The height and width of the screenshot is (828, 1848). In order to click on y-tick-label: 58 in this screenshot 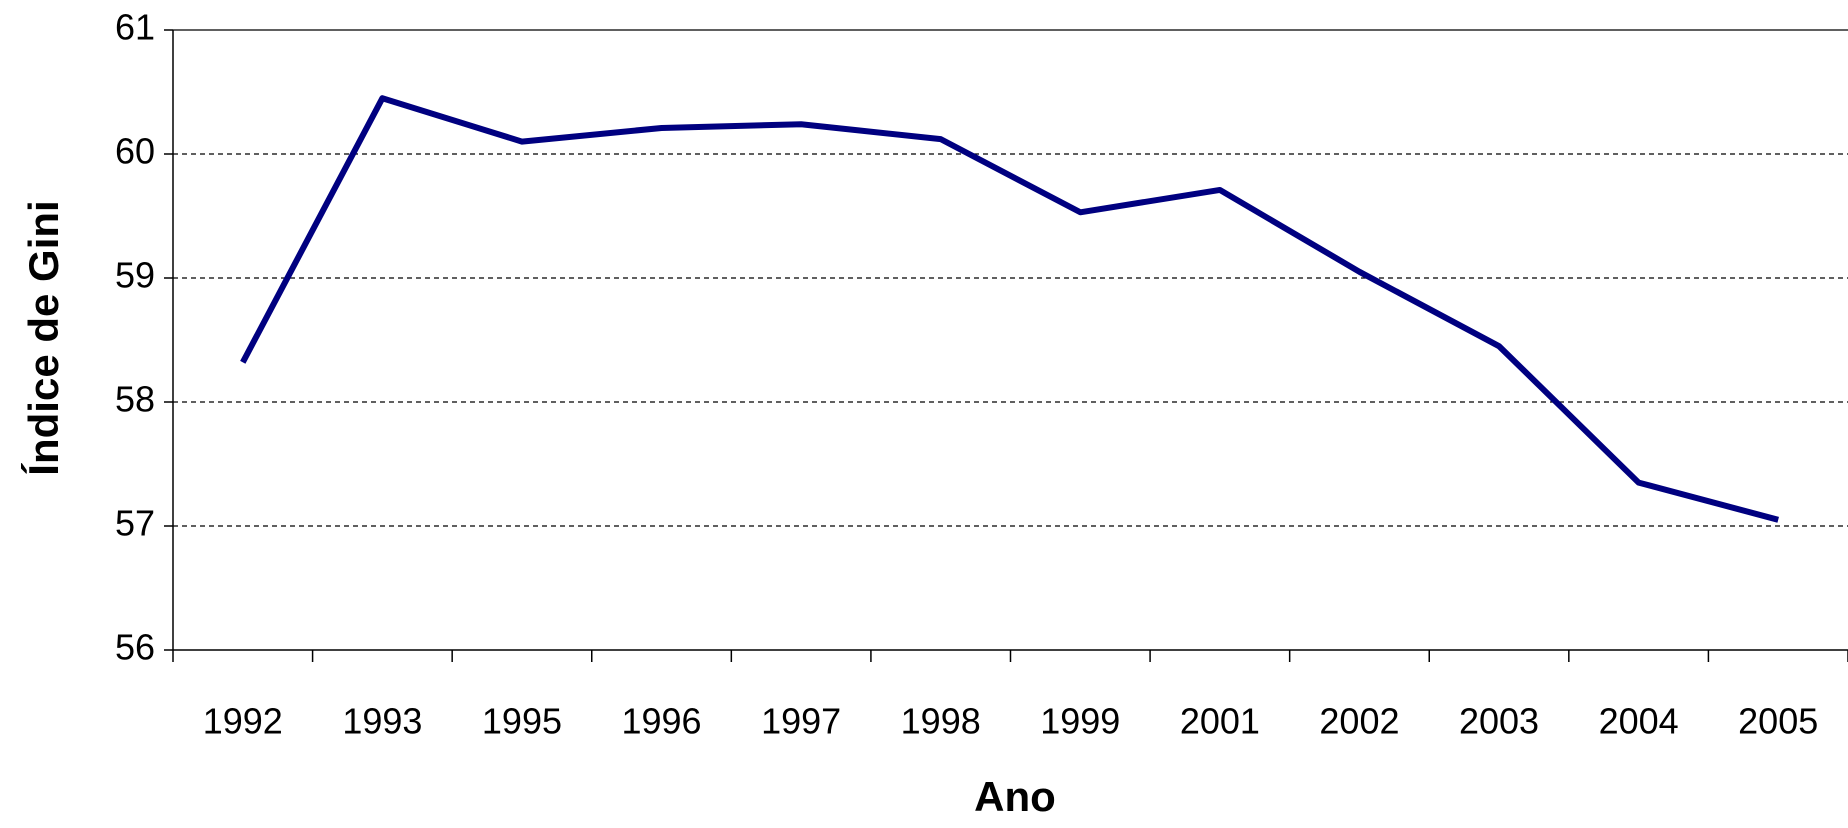, I will do `click(135, 399)`.